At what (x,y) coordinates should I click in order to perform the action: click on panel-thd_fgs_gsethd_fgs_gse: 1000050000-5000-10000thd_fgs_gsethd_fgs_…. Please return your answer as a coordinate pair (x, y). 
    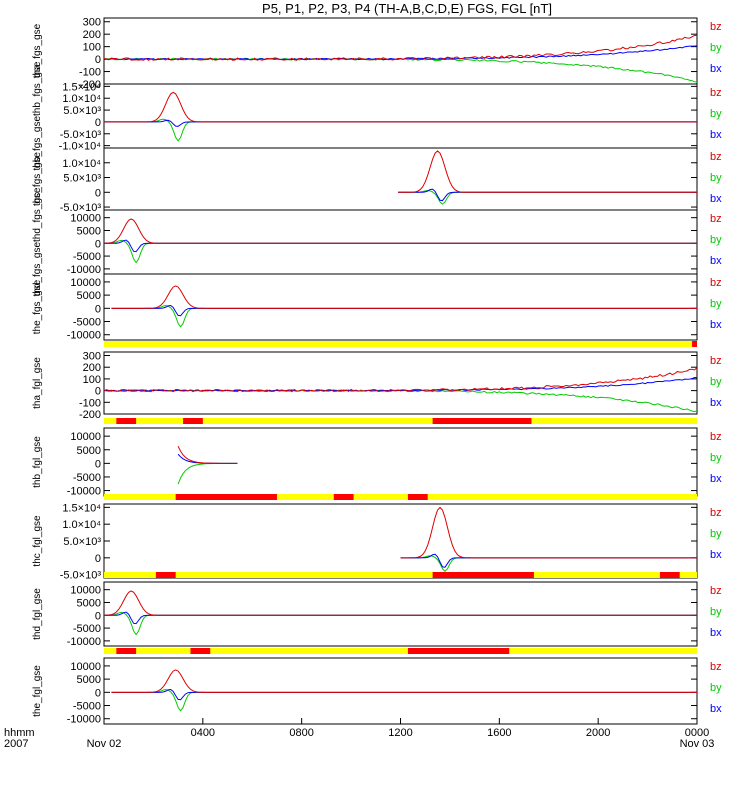
    Looking at the image, I should click on (377, 241).